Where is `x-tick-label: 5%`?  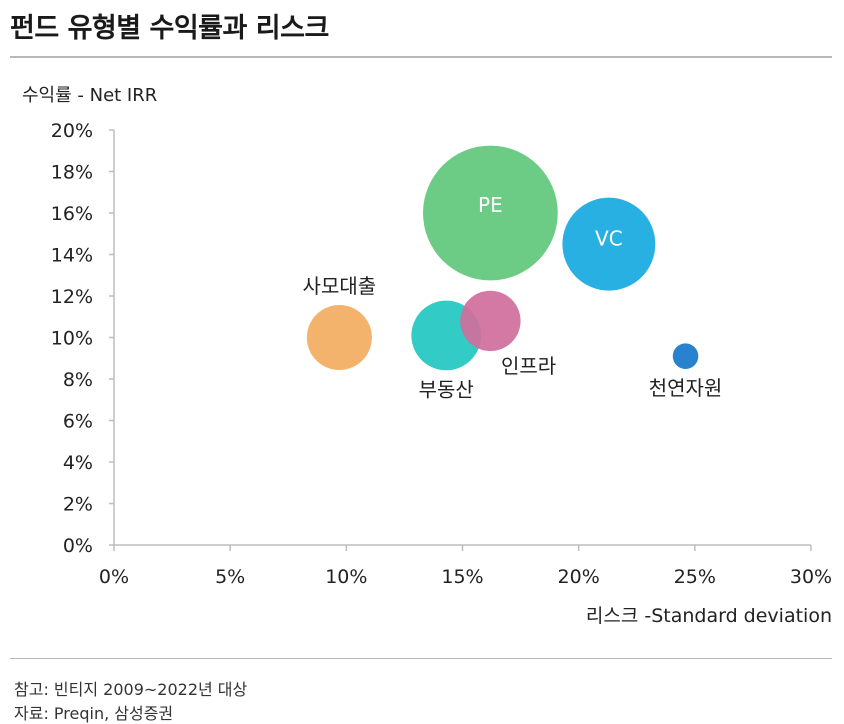
x-tick-label: 5% is located at coordinates (230, 577).